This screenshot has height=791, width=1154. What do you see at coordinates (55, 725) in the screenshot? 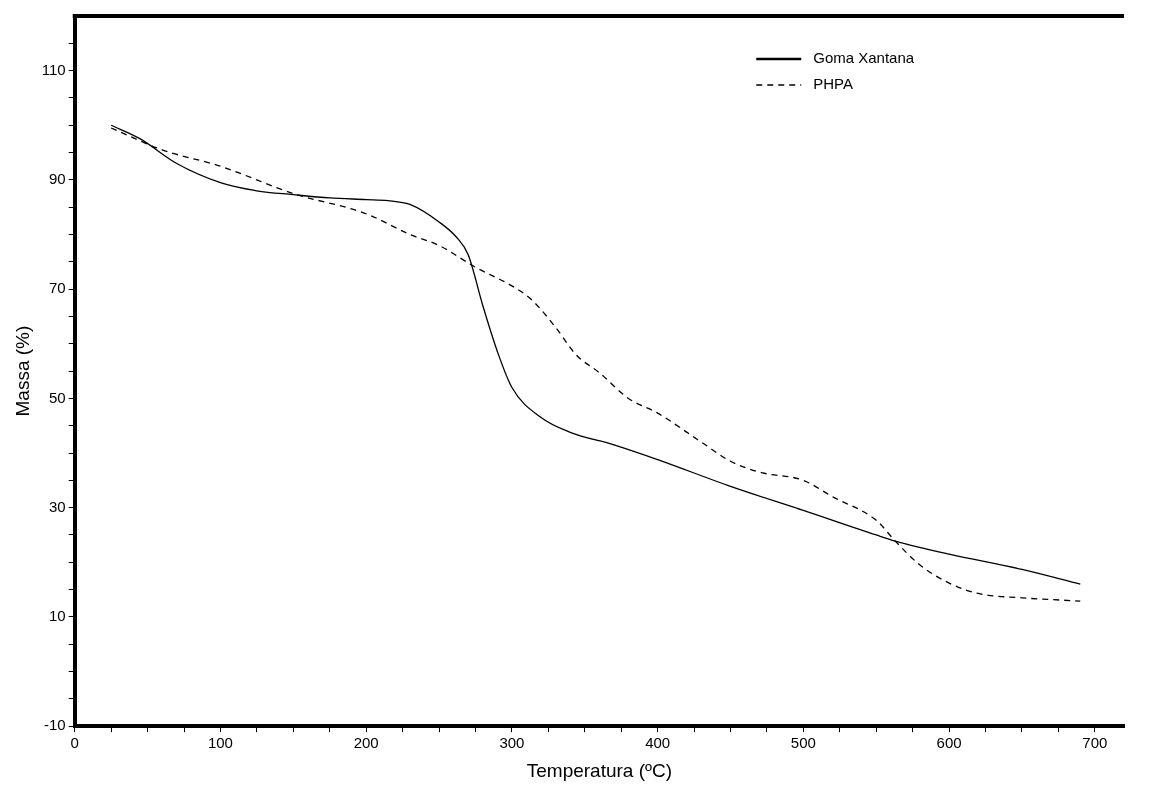
I see `y-tick-label: -10` at bounding box center [55, 725].